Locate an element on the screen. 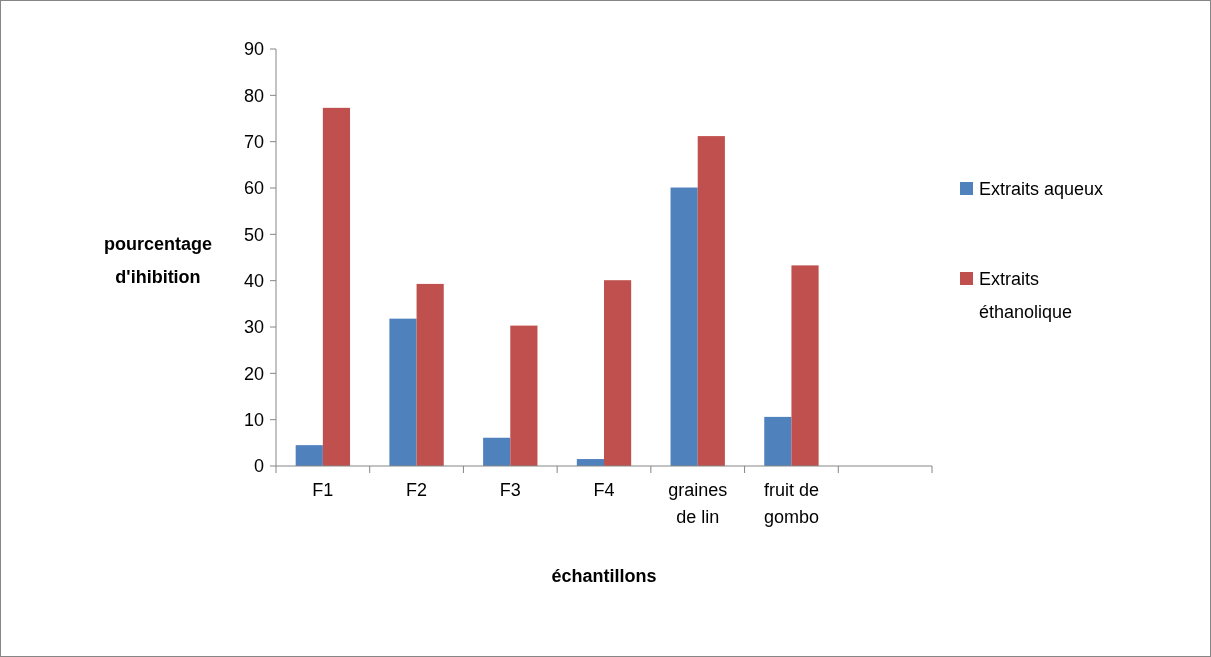 This screenshot has height=657, width=1211. y-tick-label: 70 is located at coordinates (253, 141).